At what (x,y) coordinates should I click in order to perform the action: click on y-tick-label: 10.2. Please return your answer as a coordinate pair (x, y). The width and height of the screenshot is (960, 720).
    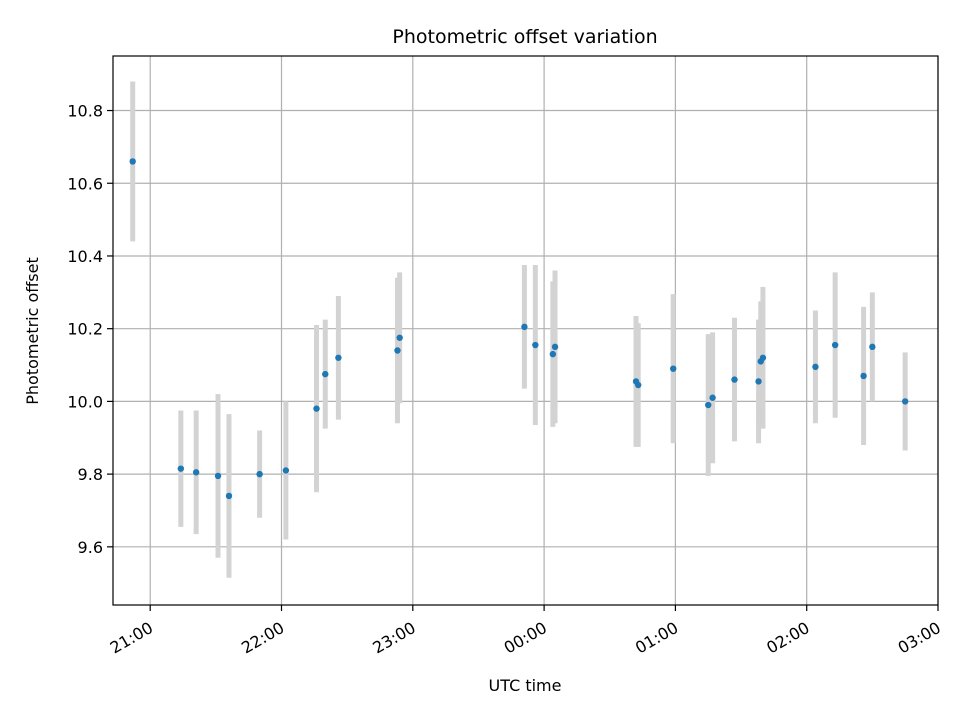
    Looking at the image, I should click on (85, 329).